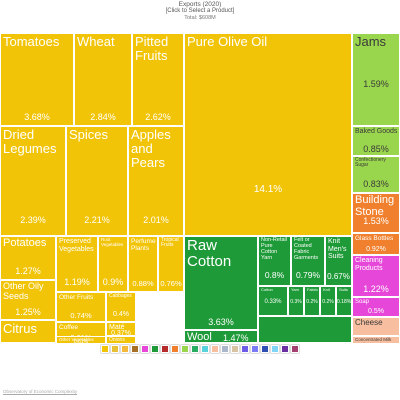 The height and width of the screenshot is (400, 400). What do you see at coordinates (113, 264) in the screenshot?
I see `tile-root-vegetables: Root Vegetables 0.9%` at bounding box center [113, 264].